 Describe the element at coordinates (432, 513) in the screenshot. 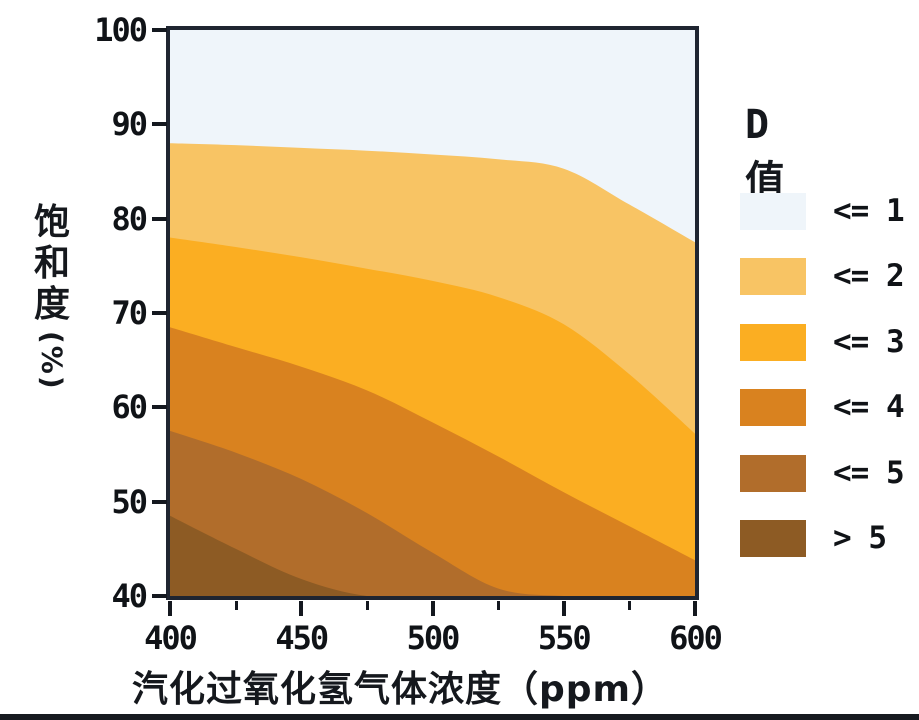

I see `contour-band-D4` at that location.